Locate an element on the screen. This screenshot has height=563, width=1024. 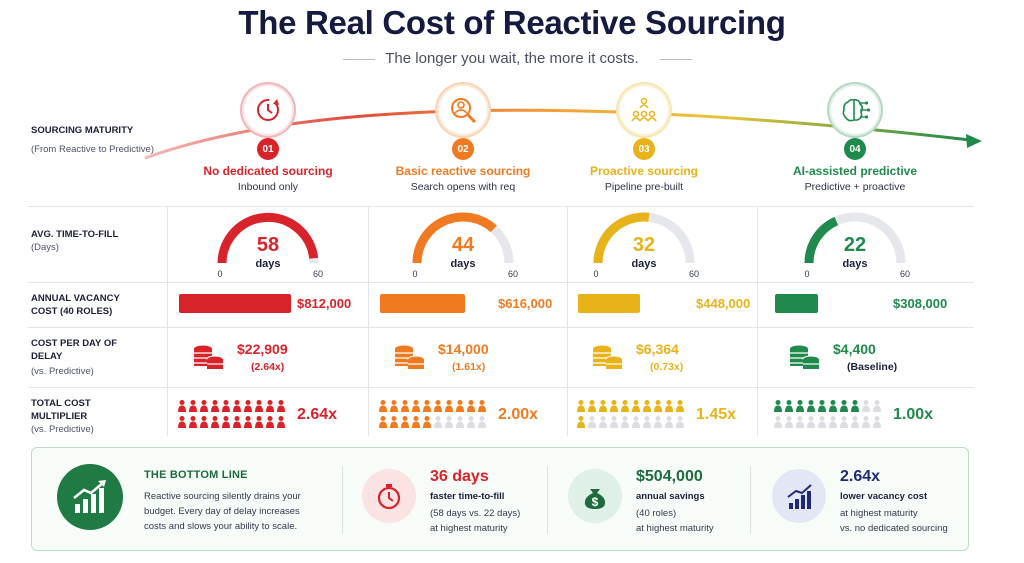
clock-icon is located at coordinates (268, 110).